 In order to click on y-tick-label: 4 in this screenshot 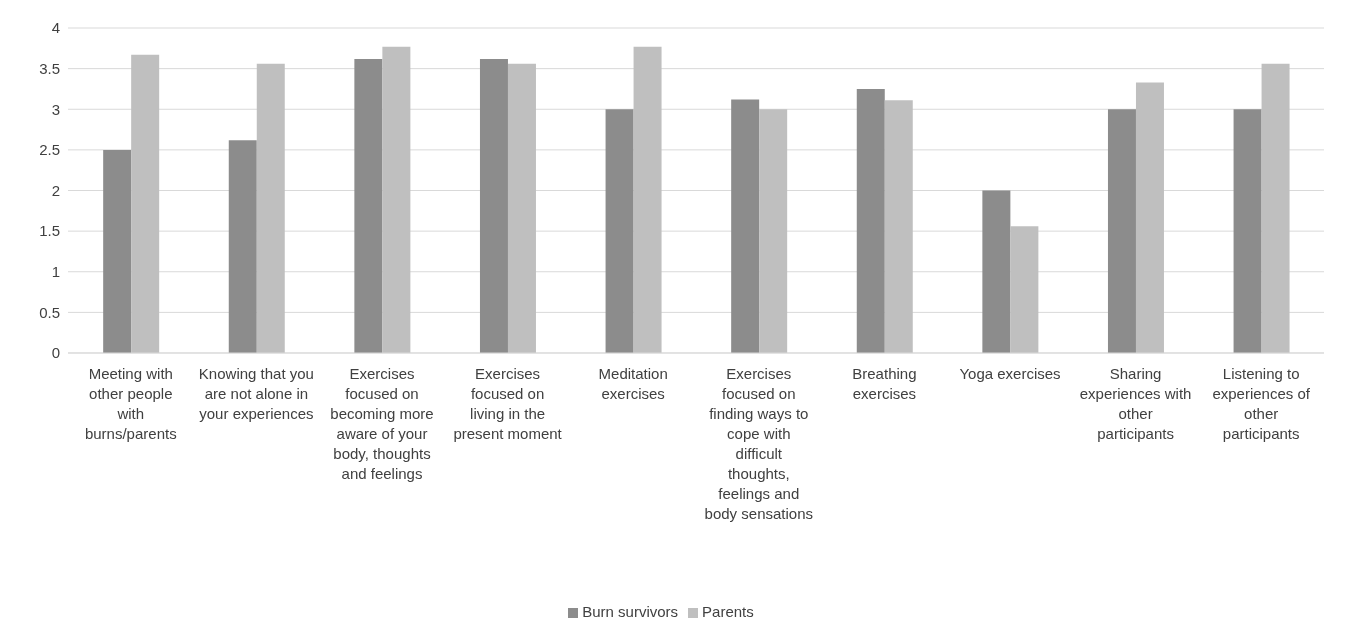, I will do `click(55, 28)`.